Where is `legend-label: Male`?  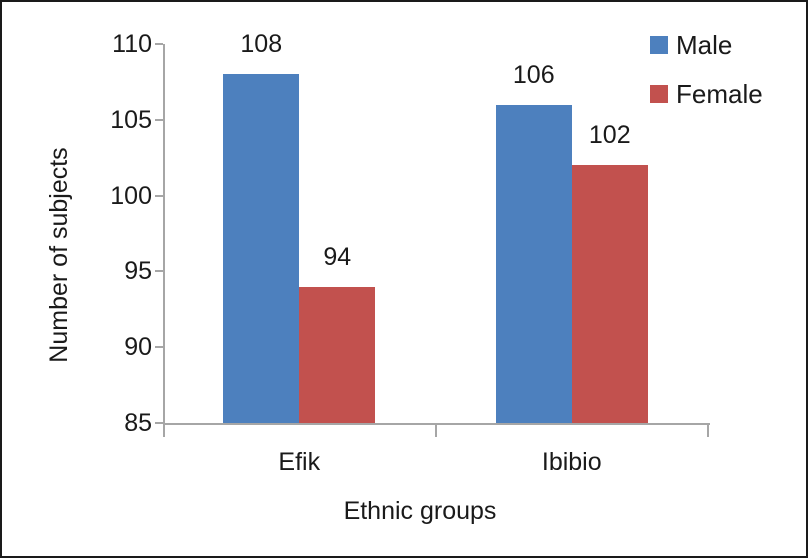
legend-label: Male is located at coordinates (704, 45).